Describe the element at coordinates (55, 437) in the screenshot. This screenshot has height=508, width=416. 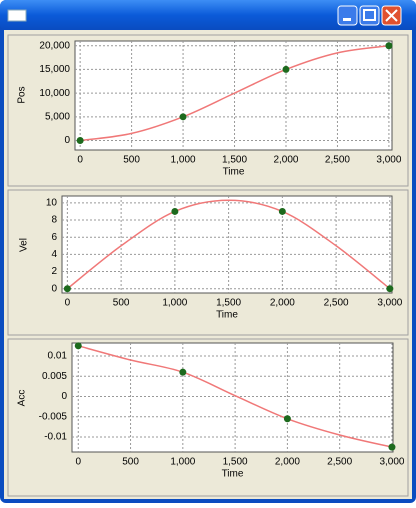
I see `y-tick-label: -0.01` at that location.